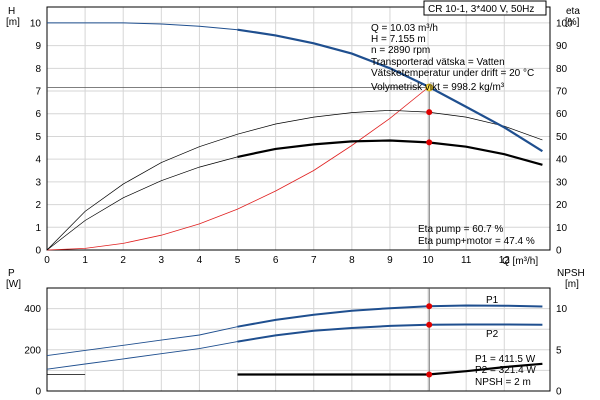 The height and width of the screenshot is (400, 600). I want to click on top-y-right-tick-label: 0, so click(559, 251).